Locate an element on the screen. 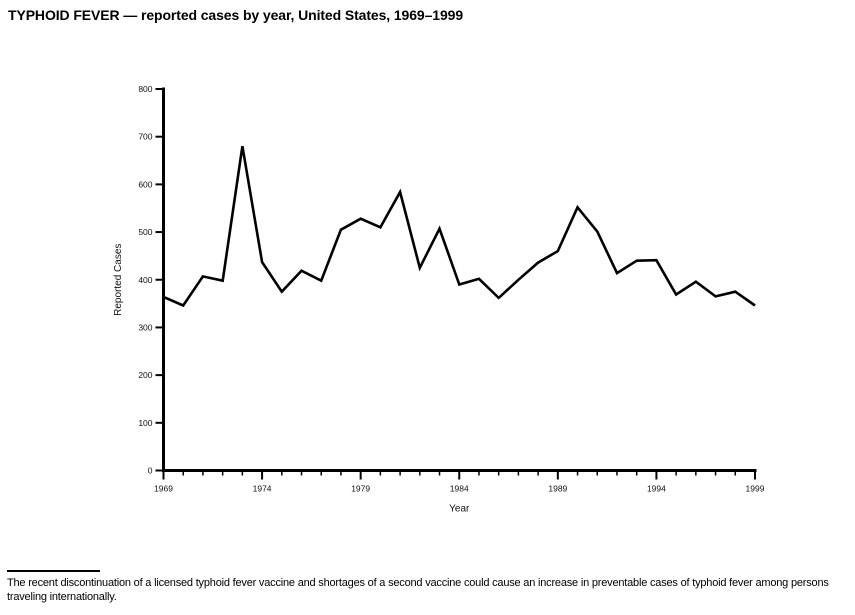  x-tick-label: 1999 is located at coordinates (755, 489).